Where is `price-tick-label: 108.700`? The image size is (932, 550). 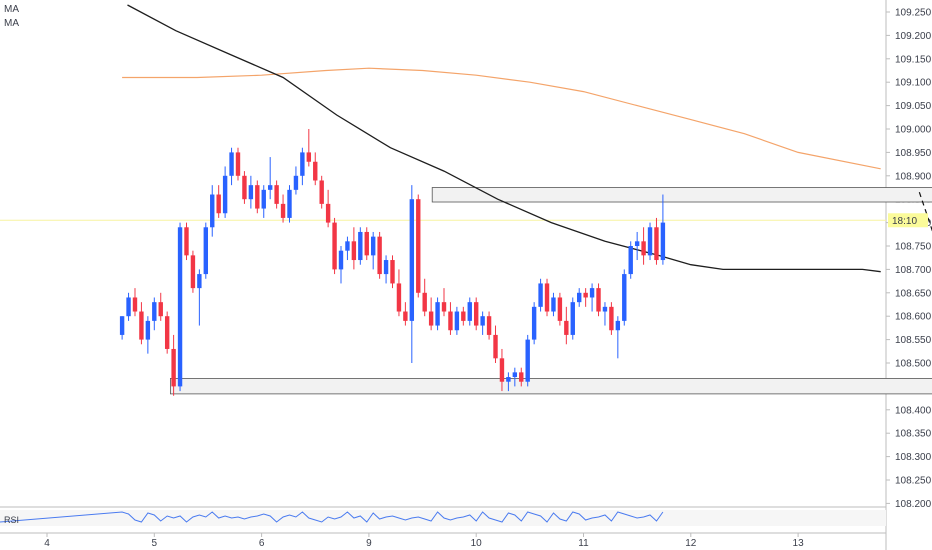 price-tick-label: 108.700 is located at coordinates (913, 270).